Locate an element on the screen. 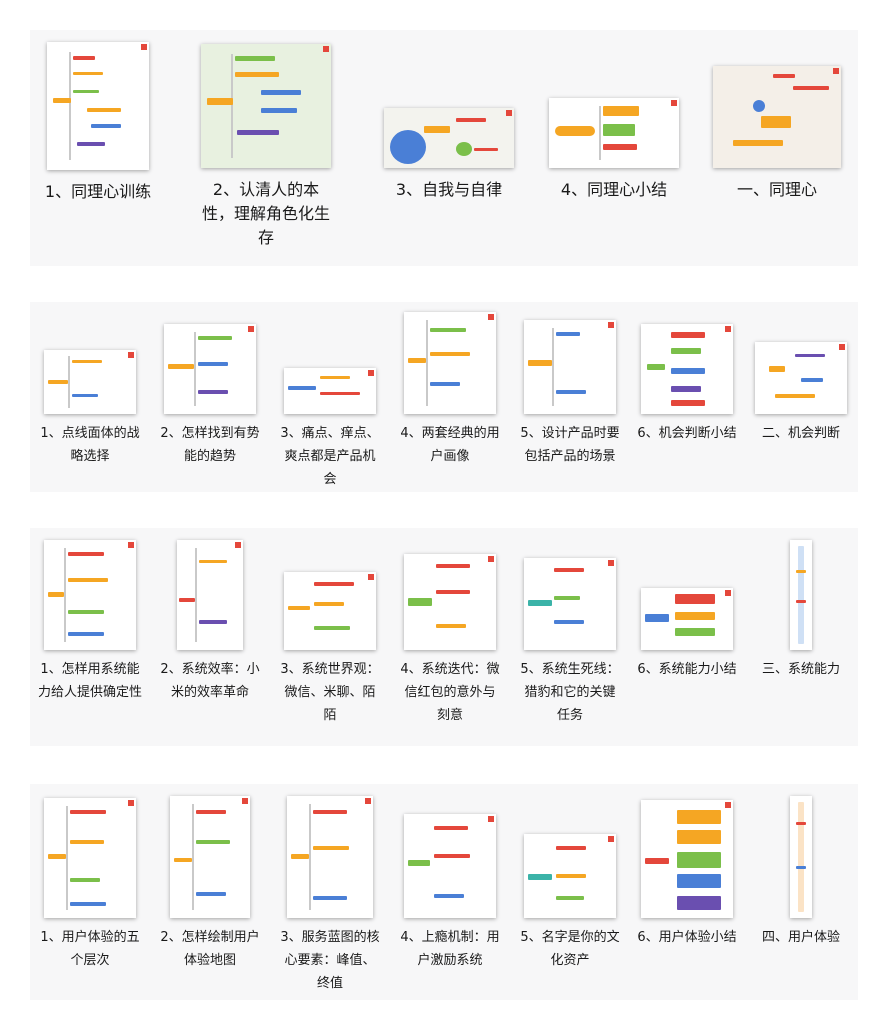  file-item: 2、认清人的本性，理解角色化生存 is located at coordinates (266, 147).